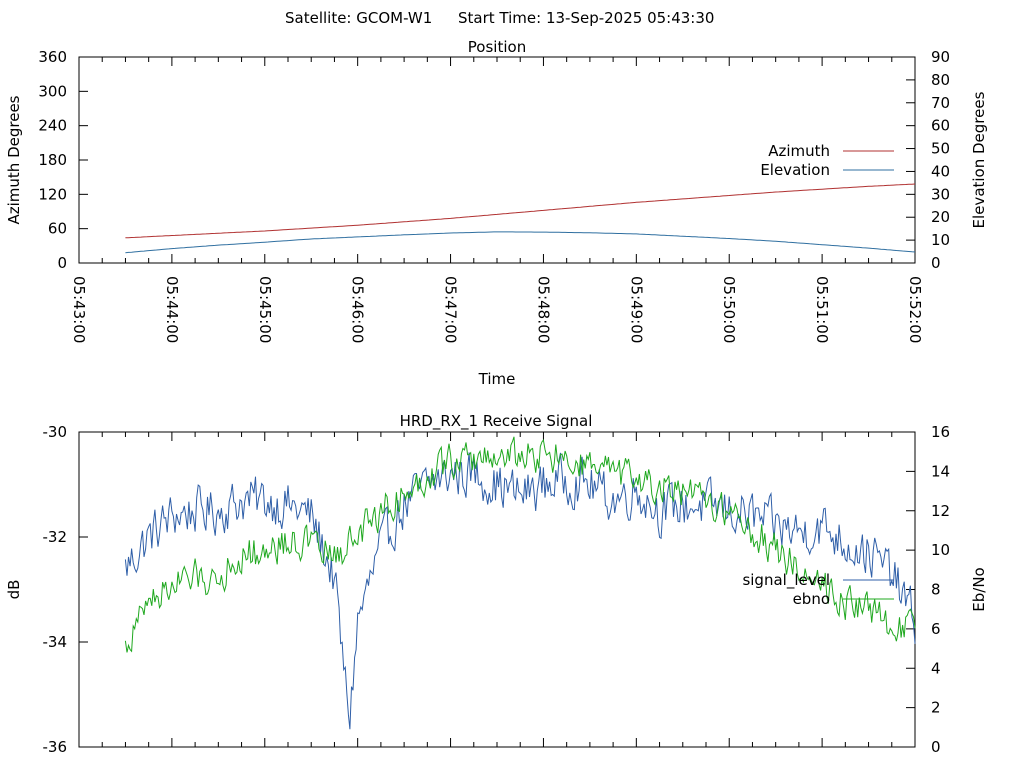 The image size is (1024, 768). What do you see at coordinates (55, 747) in the screenshot?
I see `y-tick-label: -36` at bounding box center [55, 747].